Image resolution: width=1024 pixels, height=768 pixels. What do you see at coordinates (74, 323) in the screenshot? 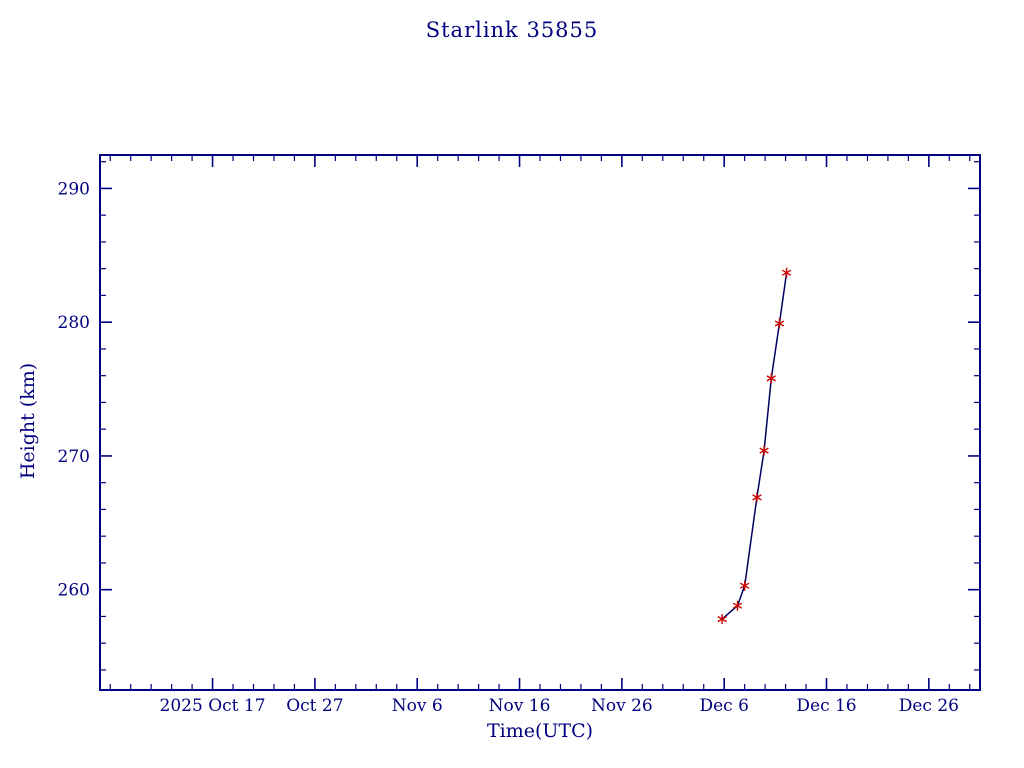
I see `y-tick-label: 280` at bounding box center [74, 323].